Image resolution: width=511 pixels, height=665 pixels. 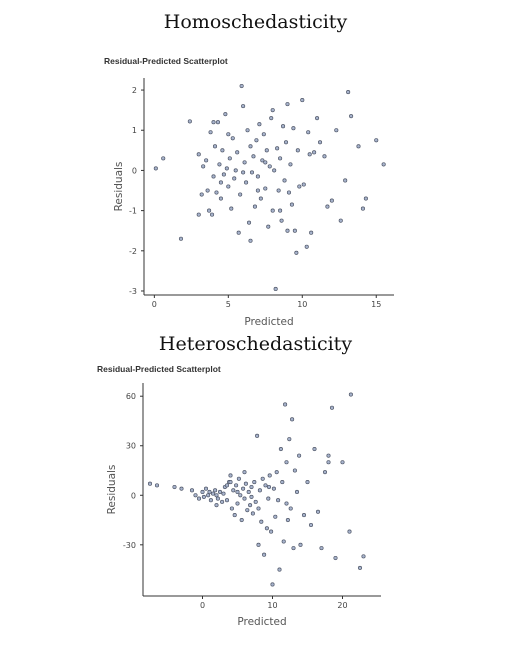 What do you see at coordinates (302, 304) in the screenshot?
I see `x-tick-label: 10` at bounding box center [302, 304].